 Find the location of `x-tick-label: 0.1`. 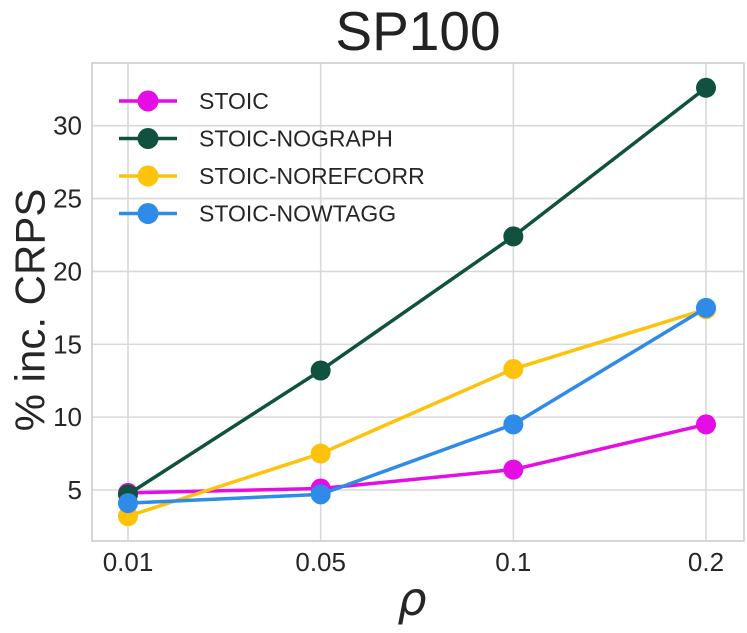

x-tick-label: 0.1 is located at coordinates (513, 562).